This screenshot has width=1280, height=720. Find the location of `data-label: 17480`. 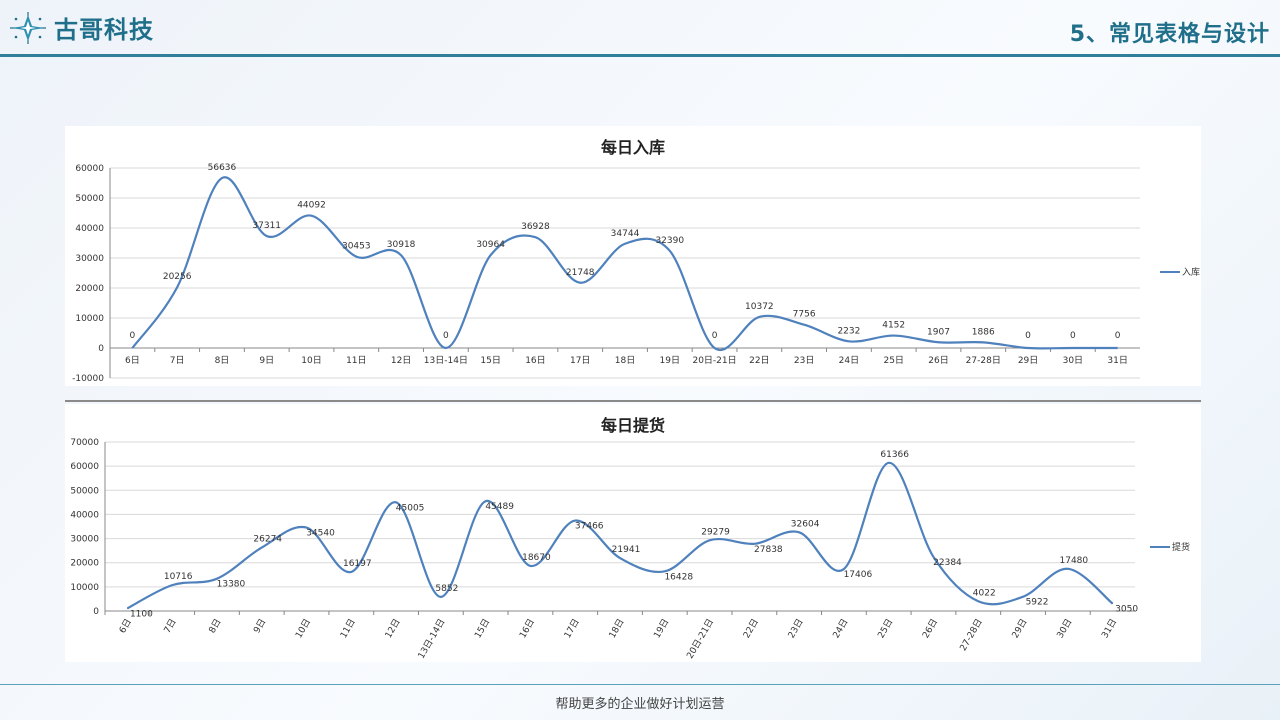

data-label: 17480 is located at coordinates (1074, 561).